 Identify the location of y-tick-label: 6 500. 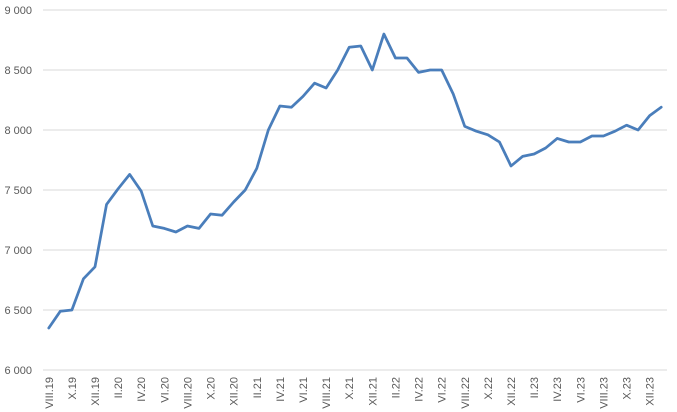
(18, 311).